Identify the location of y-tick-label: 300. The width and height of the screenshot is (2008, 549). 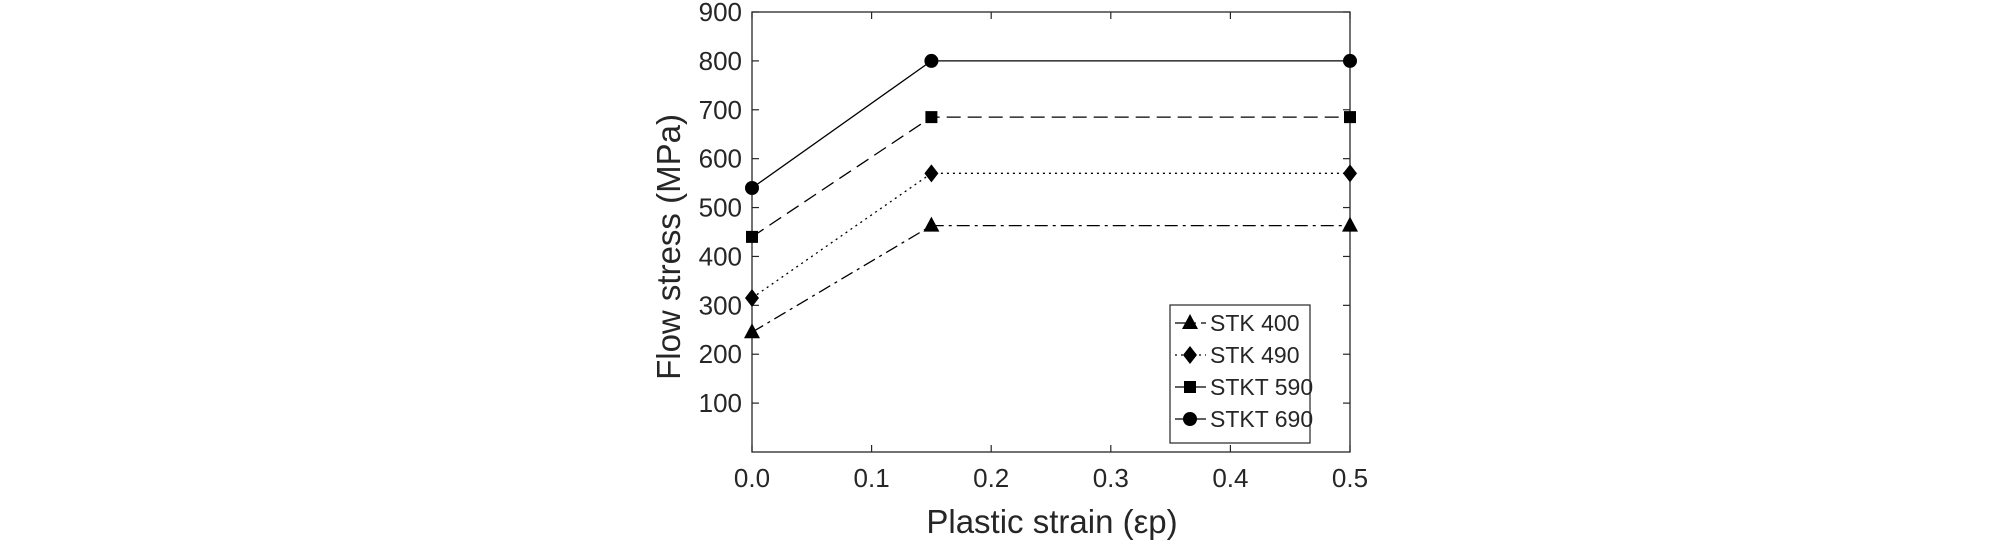
(720, 305).